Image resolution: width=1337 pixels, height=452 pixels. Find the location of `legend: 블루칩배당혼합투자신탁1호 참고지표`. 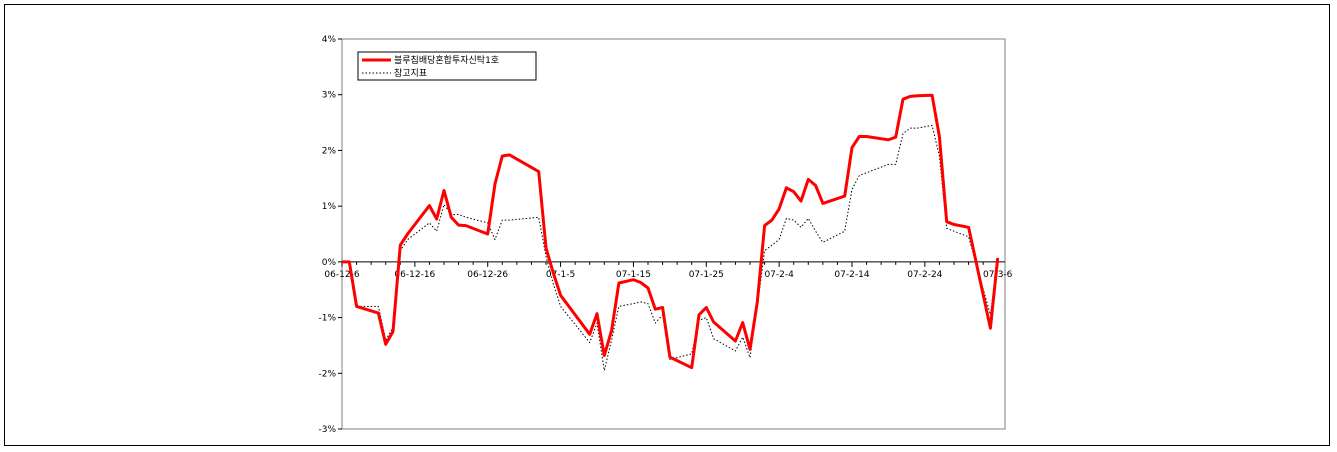

legend: 블루칩배당혼합투자신탁1호 참고지표 is located at coordinates (447, 66).